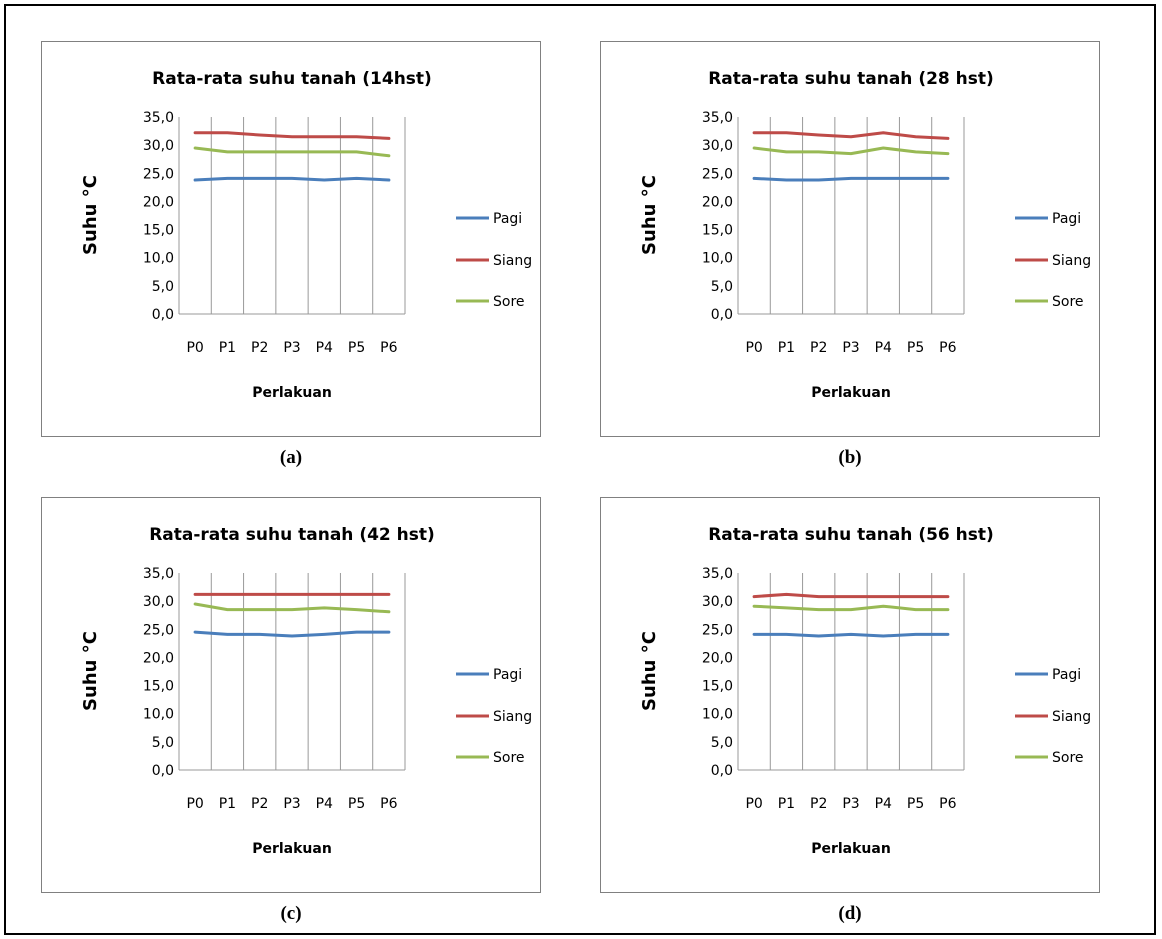 This screenshot has width=1162, height=939. What do you see at coordinates (90, 671) in the screenshot?
I see `chart-c-y-axis-title: Suhu °C` at bounding box center [90, 671].